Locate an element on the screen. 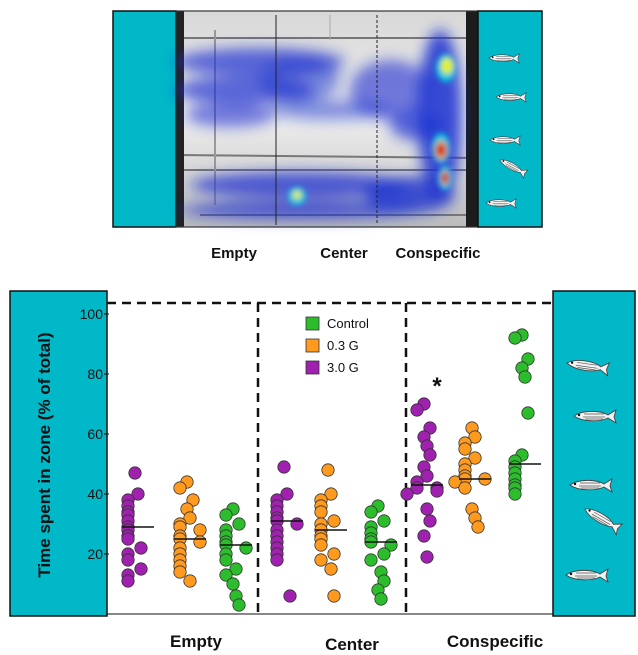 The image size is (638, 655). y-tick-label-40: 40 is located at coordinates (95, 494).